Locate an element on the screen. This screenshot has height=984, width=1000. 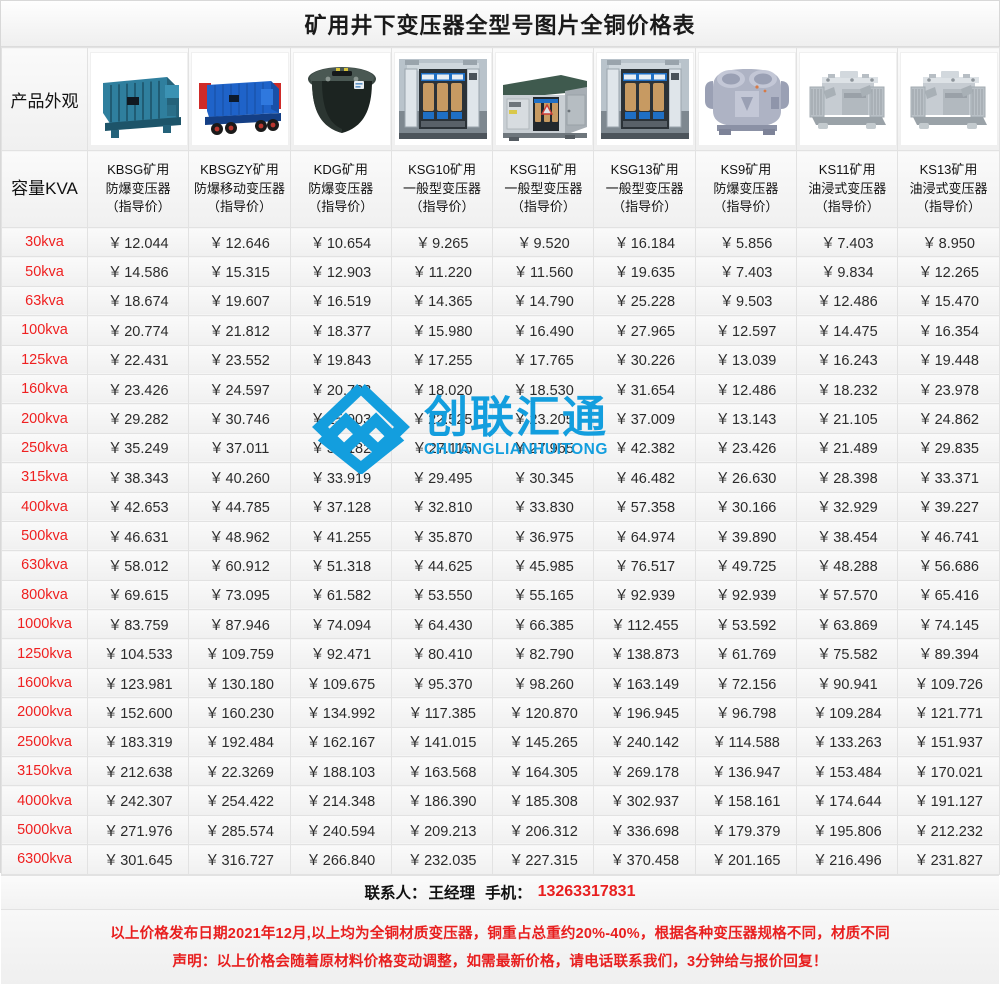
capacity-cell: 1600kva is located at coordinates (44, 683).